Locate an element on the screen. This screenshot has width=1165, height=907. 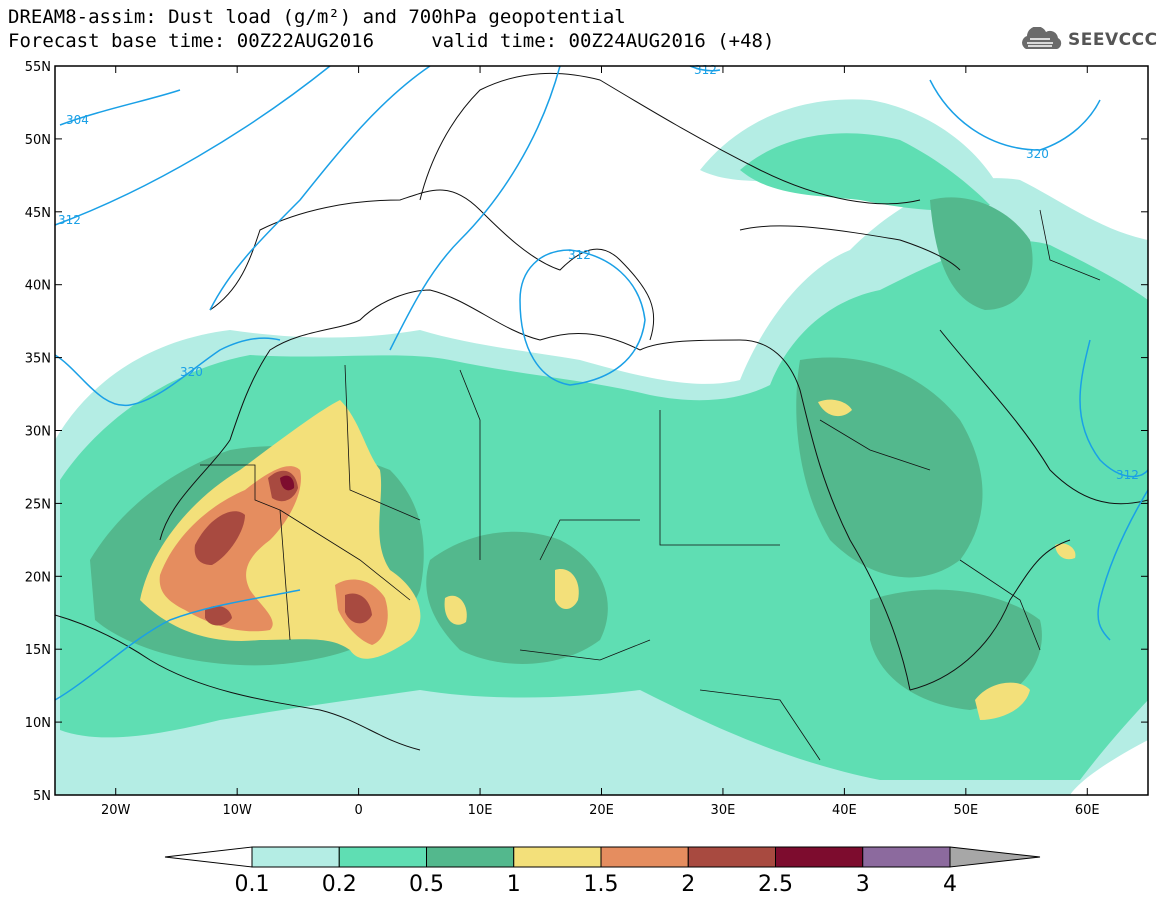
seevccc-logo: SEEVCCC is located at coordinates (1088, 40).